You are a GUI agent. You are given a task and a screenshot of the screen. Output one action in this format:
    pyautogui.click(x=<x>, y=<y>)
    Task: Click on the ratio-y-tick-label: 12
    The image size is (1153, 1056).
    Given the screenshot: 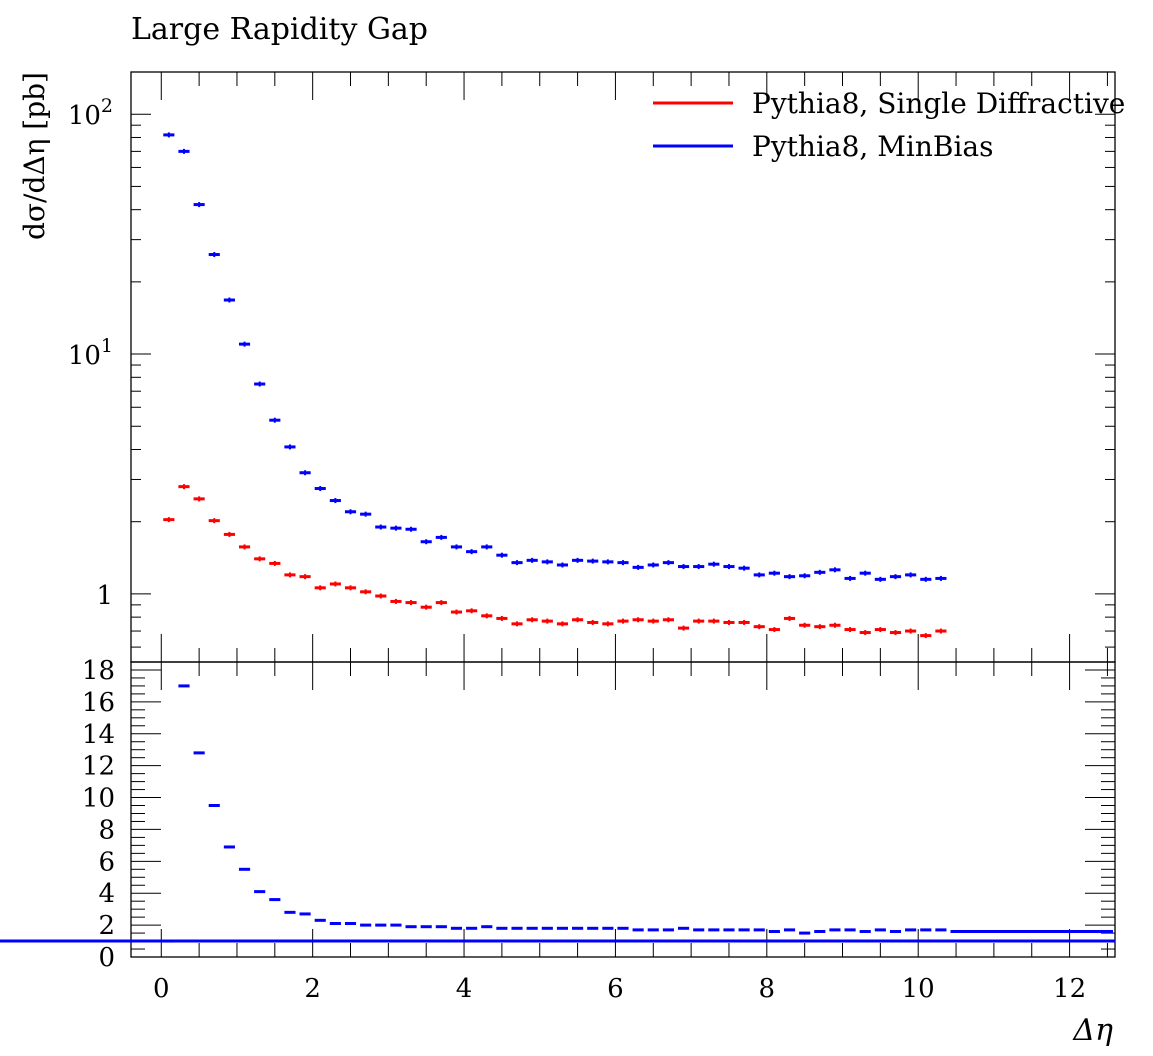 What is the action you would take?
    pyautogui.click(x=98, y=767)
    